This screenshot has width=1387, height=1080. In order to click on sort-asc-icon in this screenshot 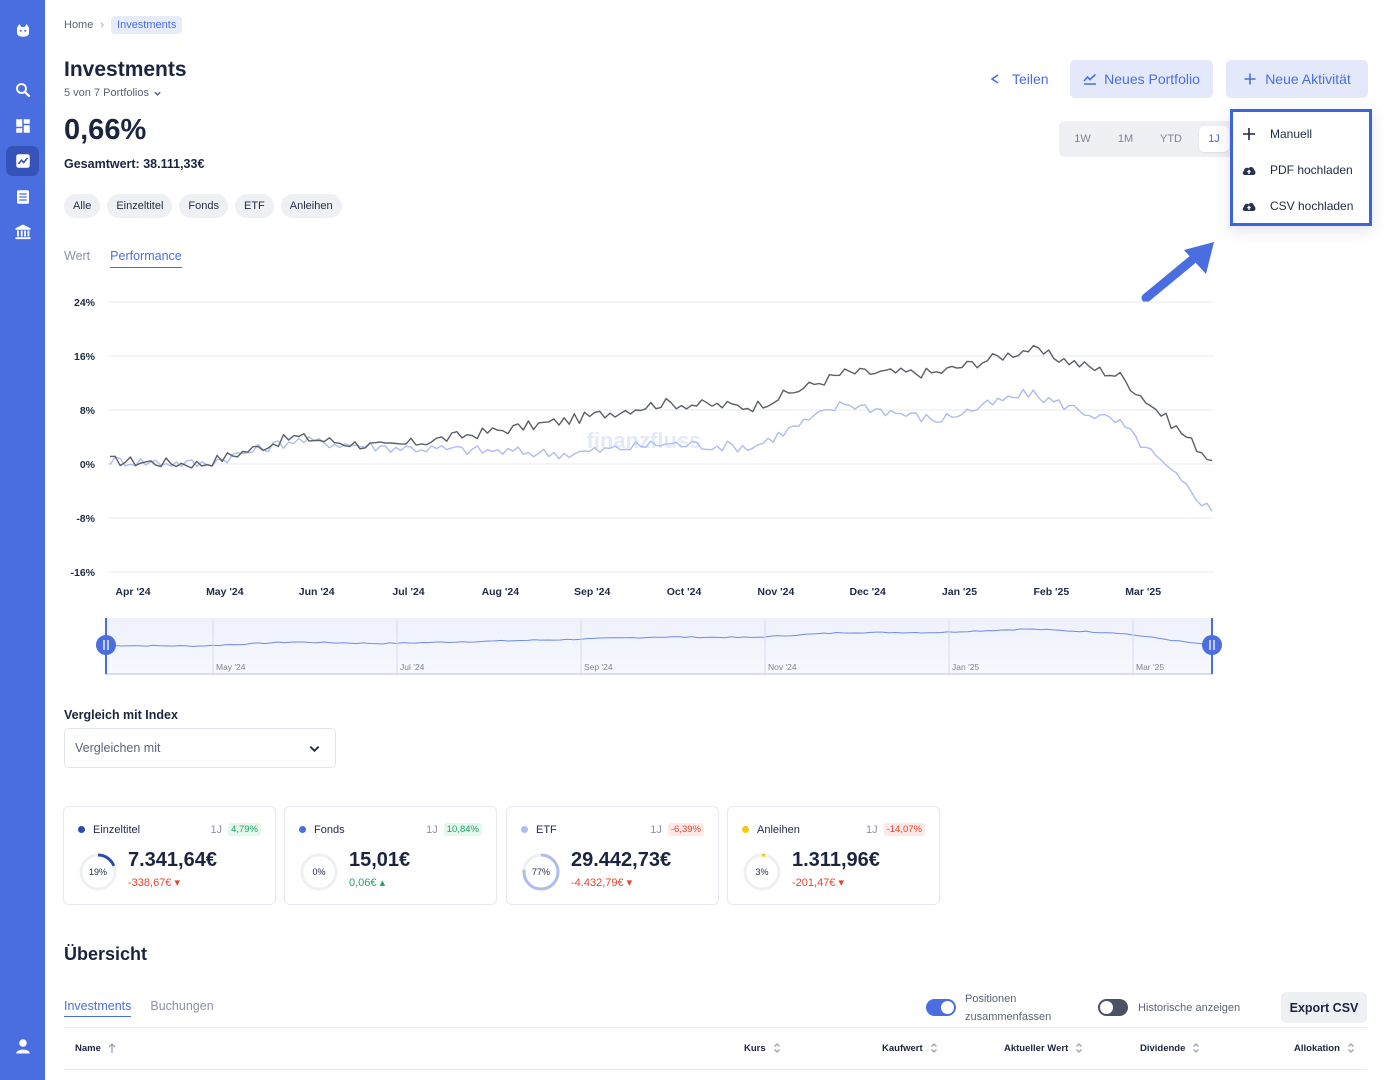, I will do `click(112, 1048)`.